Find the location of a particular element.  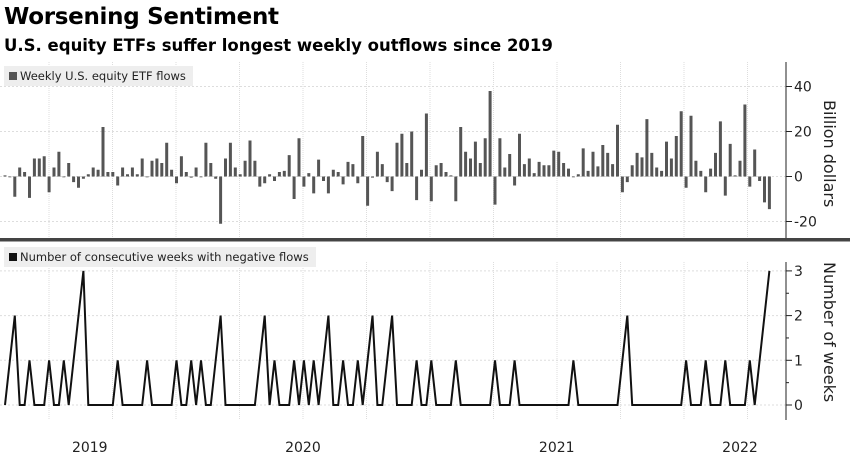

top-y-tick-label: 0 is located at coordinates (798, 178).